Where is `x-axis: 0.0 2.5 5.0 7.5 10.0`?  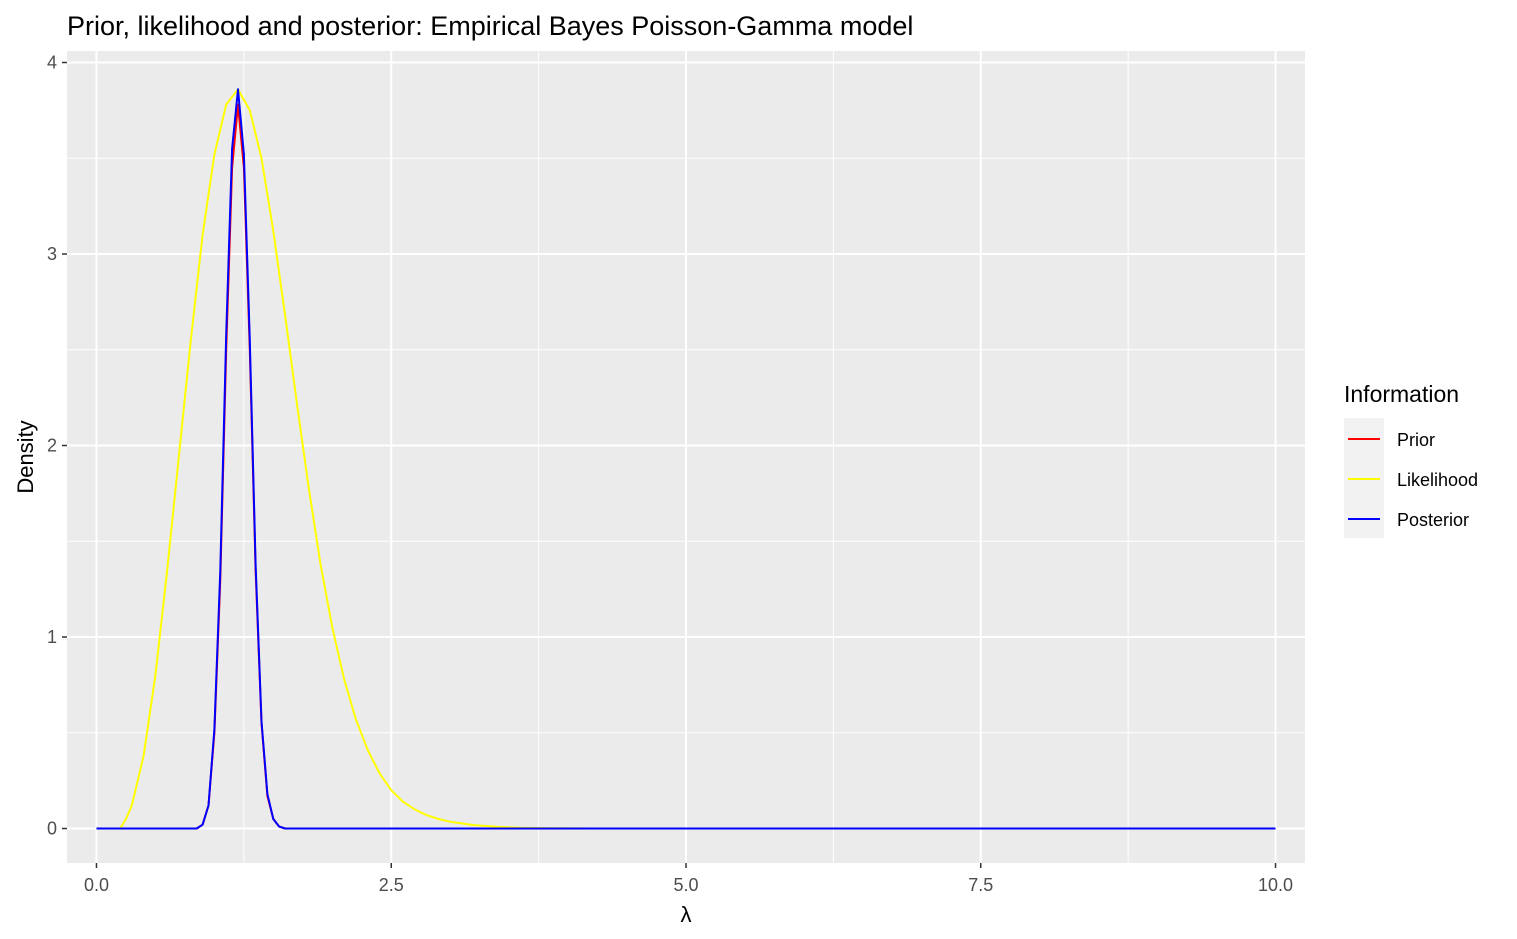 x-axis: 0.0 2.5 5.0 7.5 10.0 is located at coordinates (688, 879).